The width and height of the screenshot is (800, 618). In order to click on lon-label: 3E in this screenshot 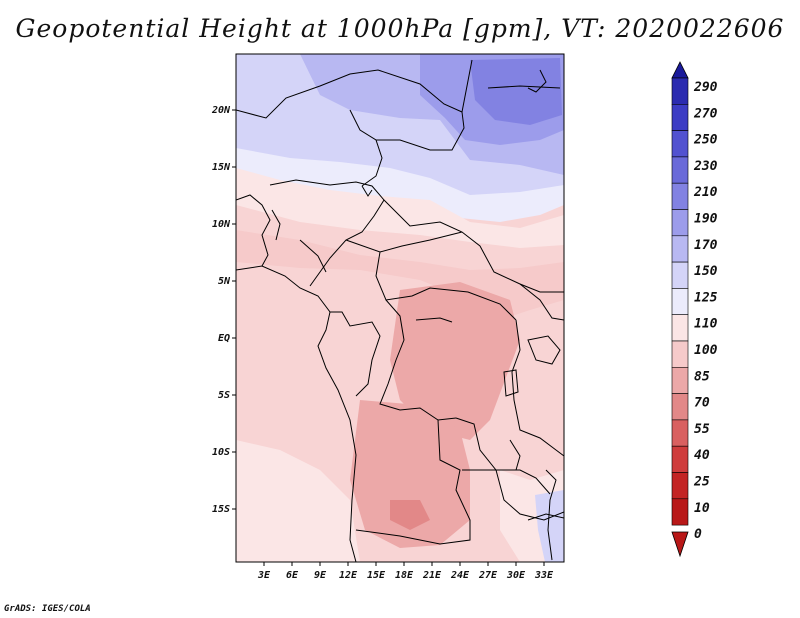, I will do `click(264, 575)`.